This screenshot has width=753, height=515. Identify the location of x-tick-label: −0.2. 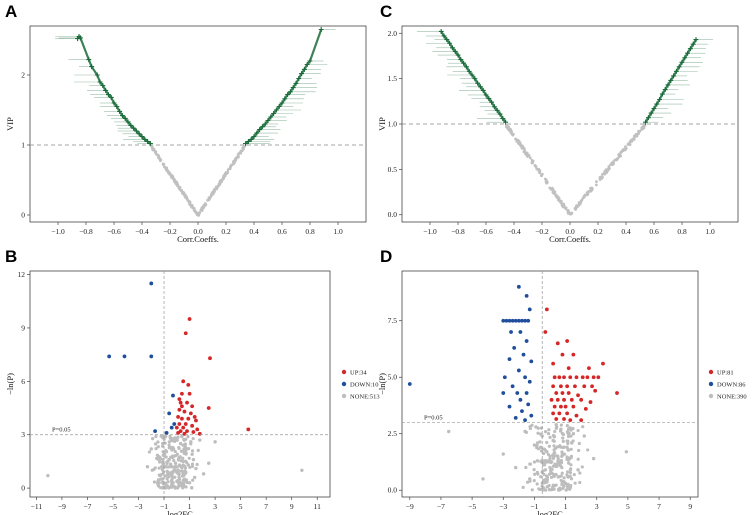
(170, 231).